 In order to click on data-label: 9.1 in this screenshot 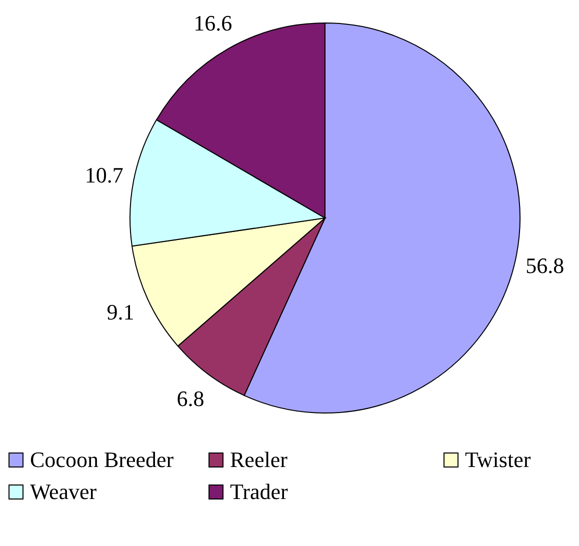, I will do `click(120, 311)`.